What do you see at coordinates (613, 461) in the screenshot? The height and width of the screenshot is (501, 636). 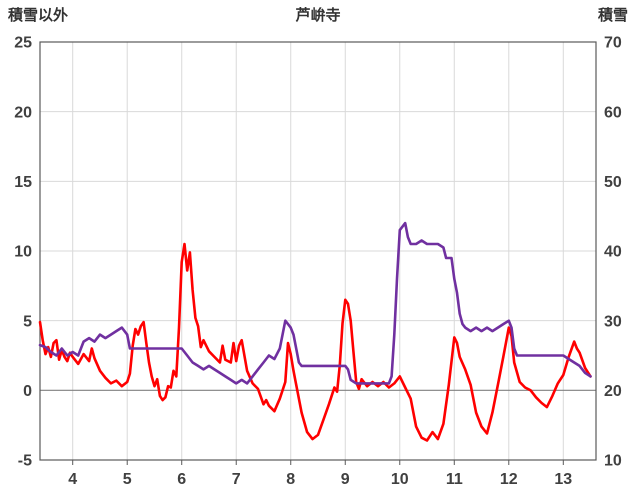 I see `y-right-tick-label: 10` at bounding box center [613, 461].